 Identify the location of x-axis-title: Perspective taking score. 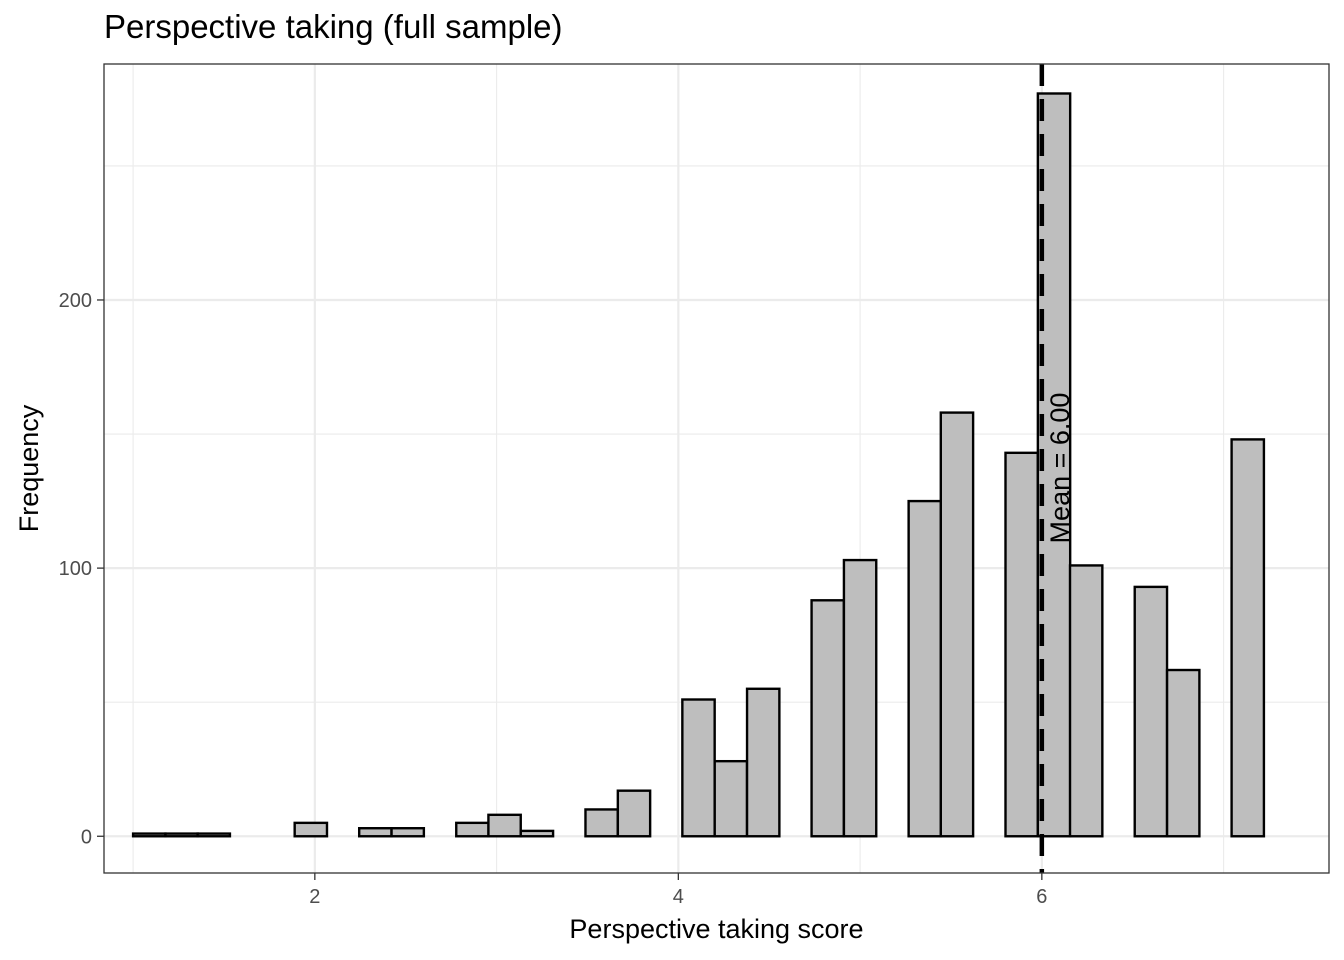
(716, 929).